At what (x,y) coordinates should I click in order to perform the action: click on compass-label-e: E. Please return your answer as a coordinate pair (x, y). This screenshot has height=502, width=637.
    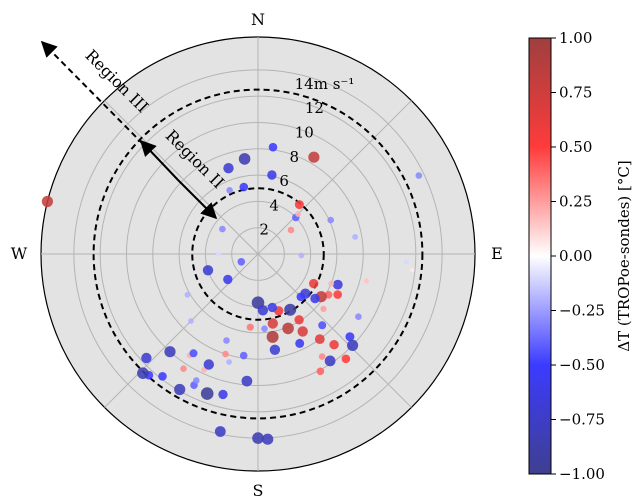
    Looking at the image, I should click on (497, 253).